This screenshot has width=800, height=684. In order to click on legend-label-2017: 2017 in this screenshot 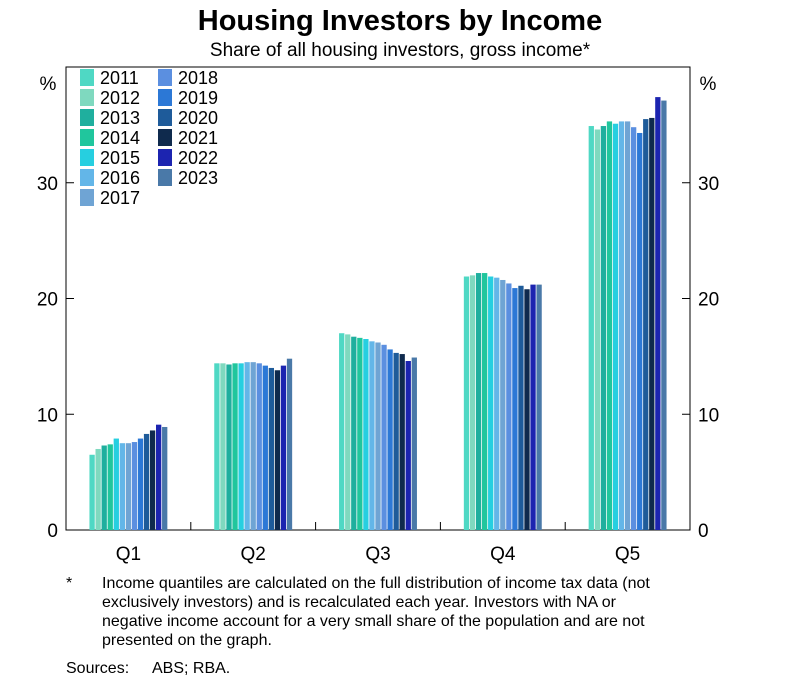, I will do `click(120, 198)`.